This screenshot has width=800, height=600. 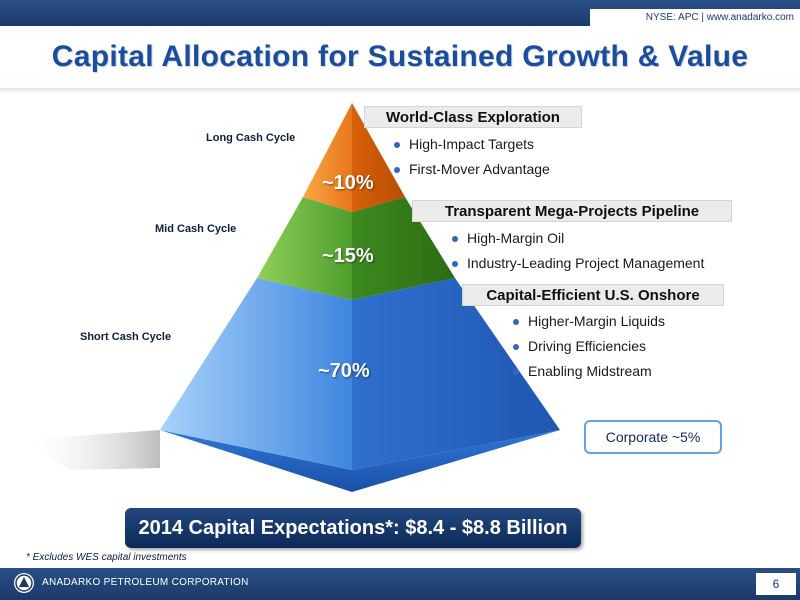 What do you see at coordinates (473, 117) in the screenshot?
I see `heading-world-class-exploration: World-Class Exploration` at bounding box center [473, 117].